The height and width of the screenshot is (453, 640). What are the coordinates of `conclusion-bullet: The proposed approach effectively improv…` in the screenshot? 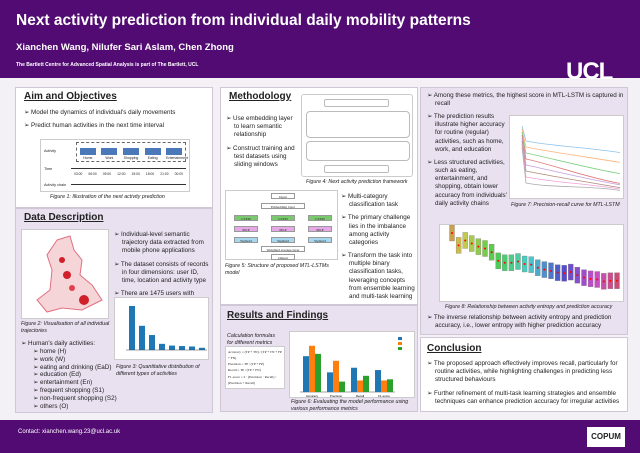 It's located at (526, 372).